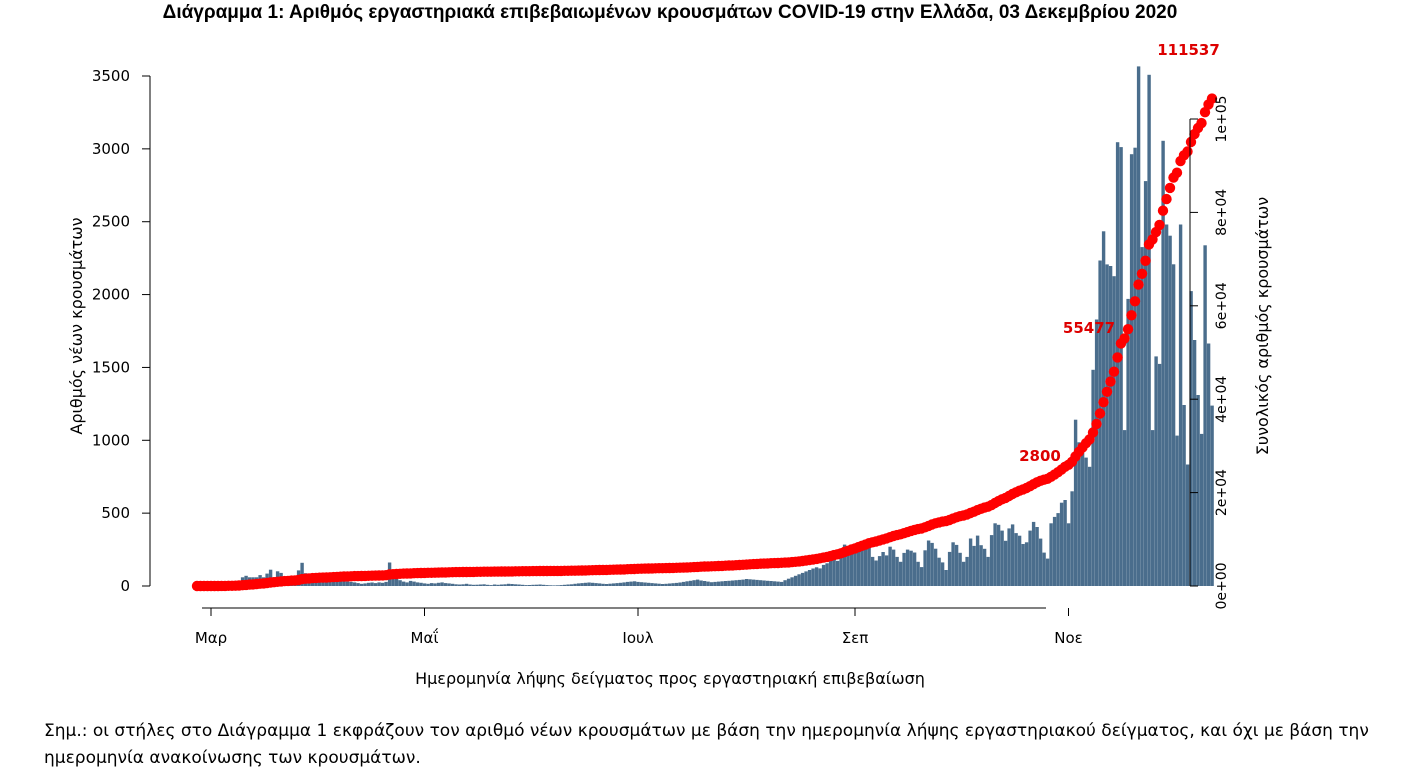 This screenshot has height=784, width=1420. Describe the element at coordinates (1222, 305) in the screenshot. I see `right-tick-label: 6e+04` at that location.